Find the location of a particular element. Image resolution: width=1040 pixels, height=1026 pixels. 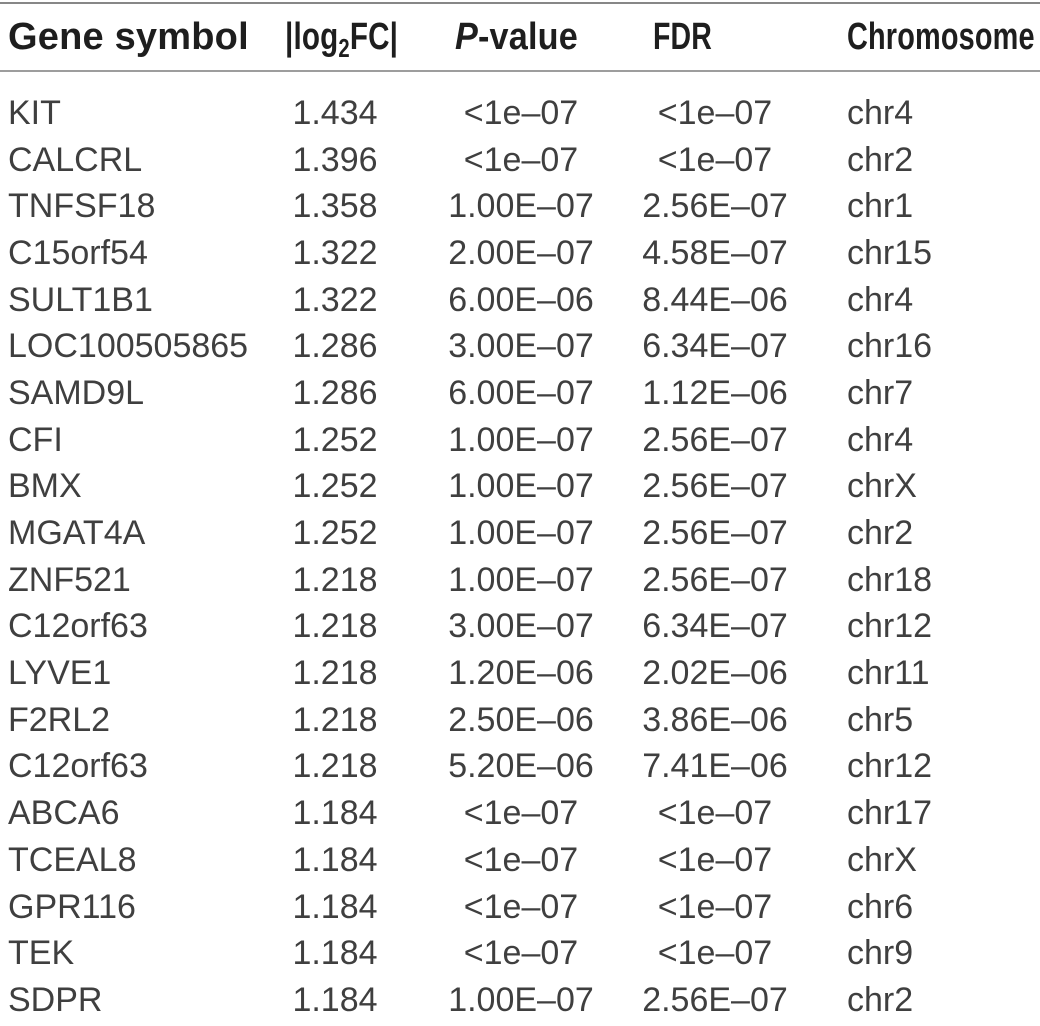

table-row: MGAT4A 1.252 1.00E–07 2.56E–07 chr2 is located at coordinates (520, 533).